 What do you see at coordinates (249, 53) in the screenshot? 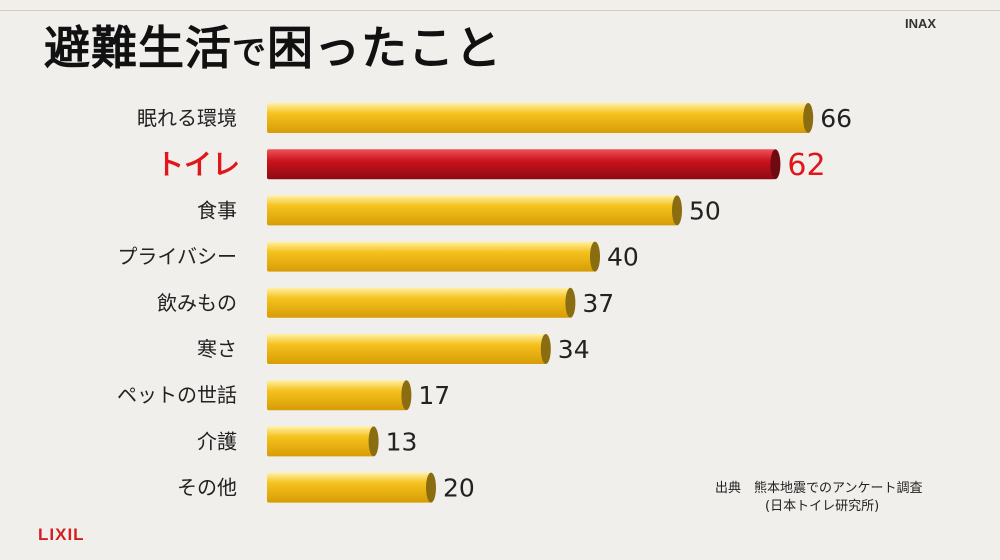
I see `title-particle: で` at bounding box center [249, 53].